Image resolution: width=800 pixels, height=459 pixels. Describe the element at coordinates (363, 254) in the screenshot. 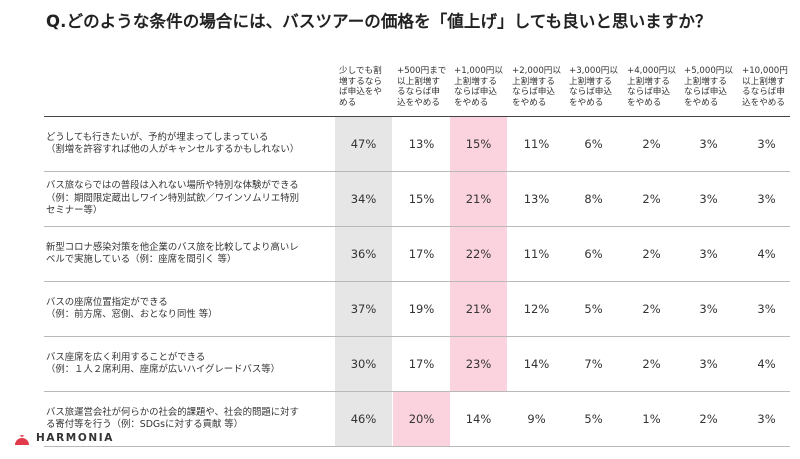

I see `table-cell: 36%` at that location.